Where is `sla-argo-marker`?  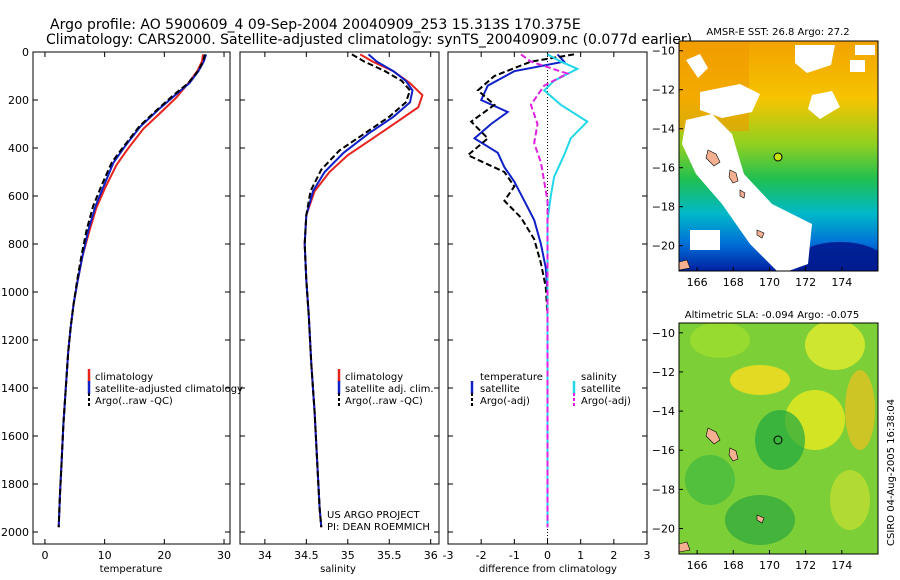
sla-argo-marker is located at coordinates (778, 440).